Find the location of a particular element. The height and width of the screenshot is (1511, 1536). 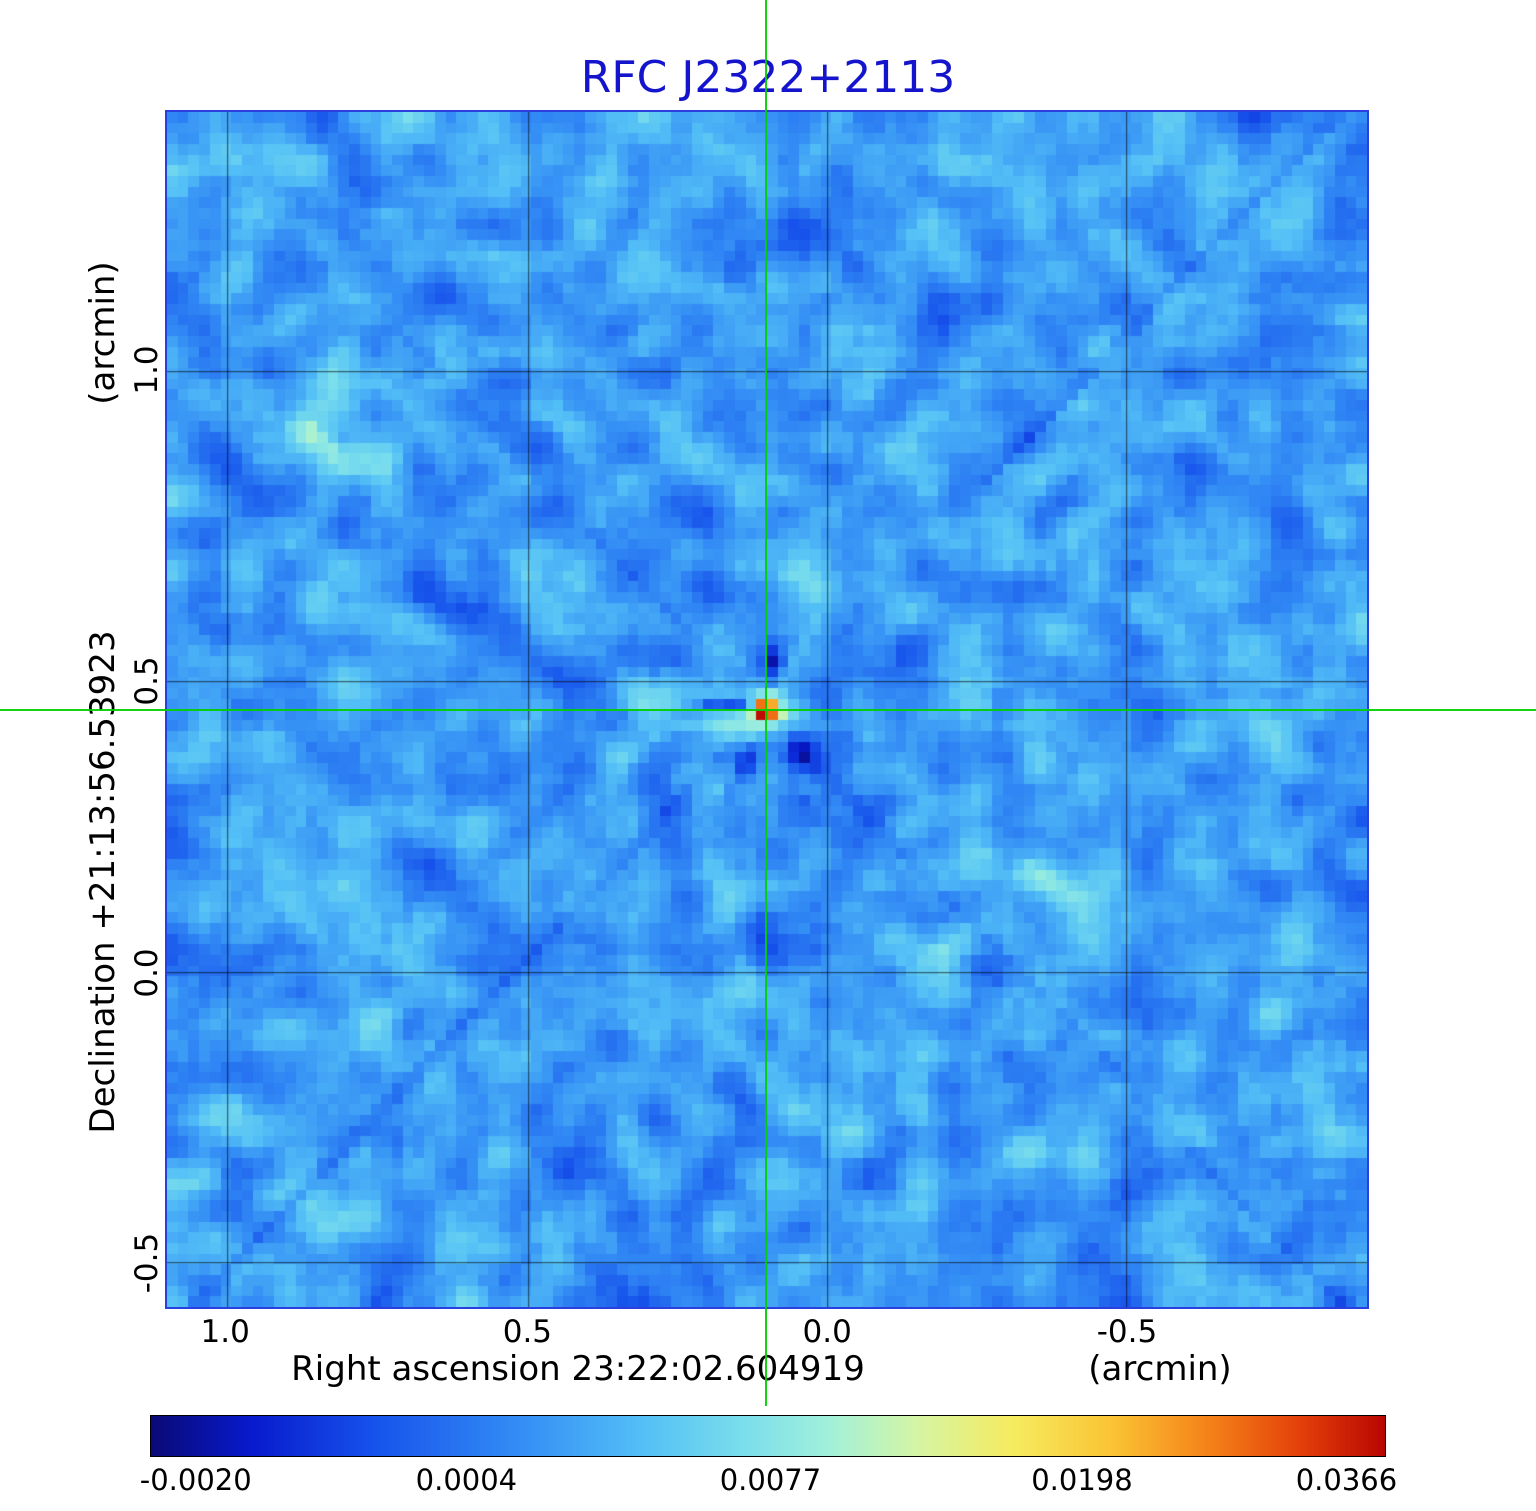

y-tick-label: 0.0 is located at coordinates (147, 973).